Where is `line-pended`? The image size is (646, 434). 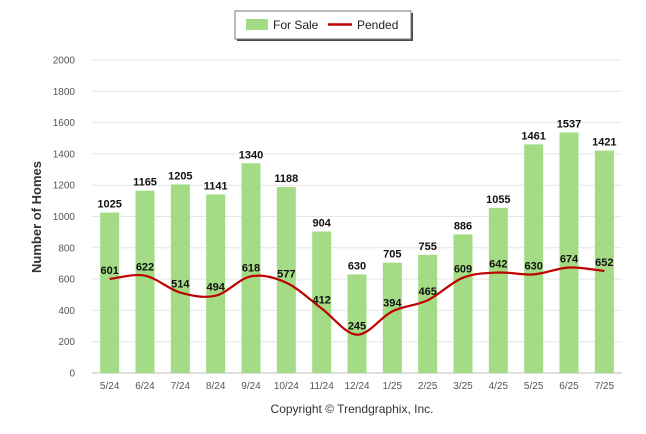 line-pended is located at coordinates (357, 301).